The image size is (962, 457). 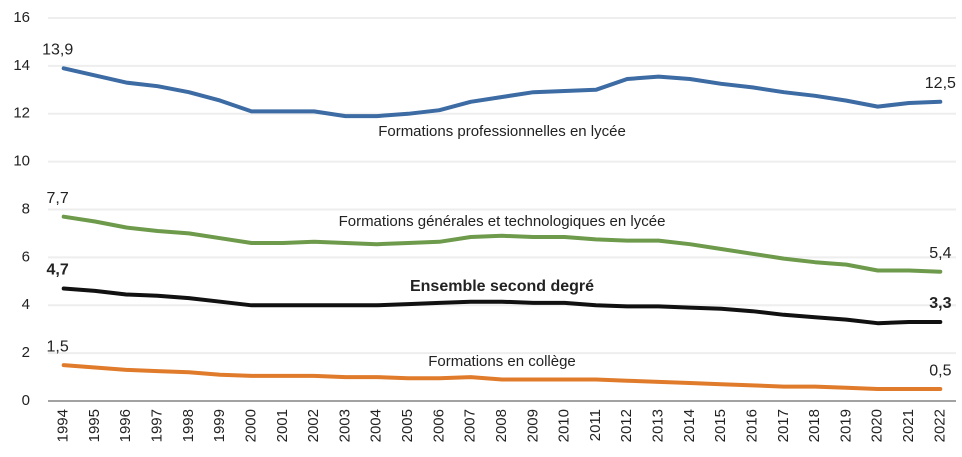 I want to click on data-label: 13,9, so click(x=57, y=49).